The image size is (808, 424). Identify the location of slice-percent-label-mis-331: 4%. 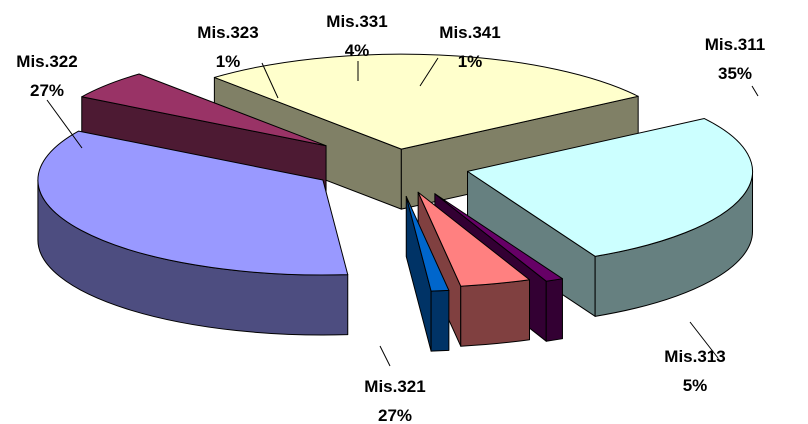
(357, 50).